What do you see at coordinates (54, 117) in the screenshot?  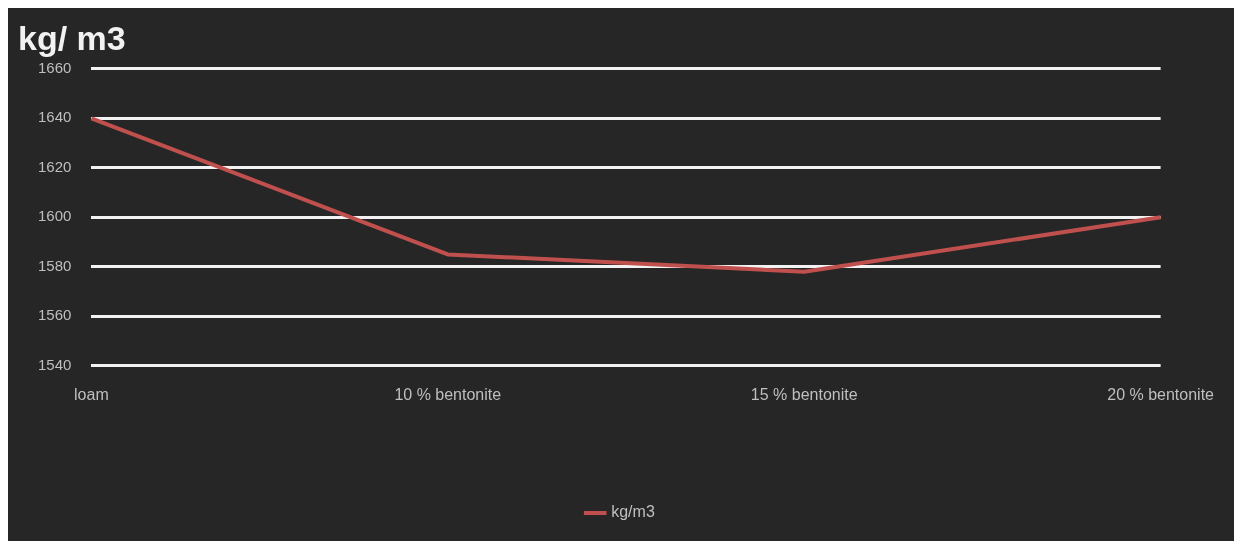 I see `y-tick-label: 1640` at bounding box center [54, 117].